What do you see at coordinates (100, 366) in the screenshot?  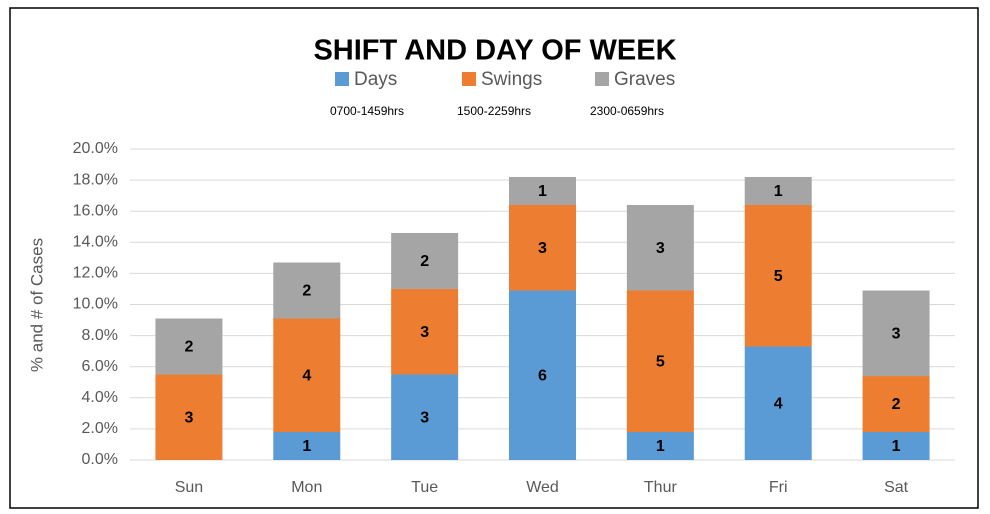 I see `y-tick-label: 6.0%` at bounding box center [100, 366].